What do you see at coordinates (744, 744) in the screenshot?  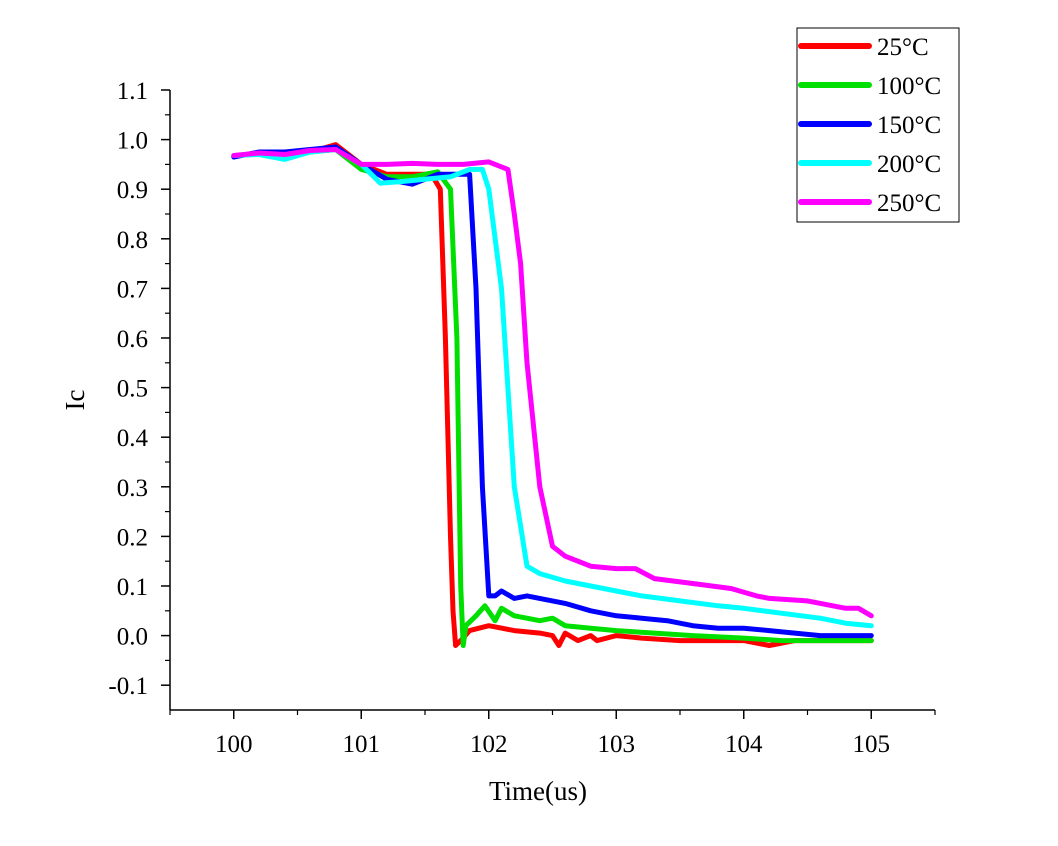 I see `x-tick-label: 104` at bounding box center [744, 744].